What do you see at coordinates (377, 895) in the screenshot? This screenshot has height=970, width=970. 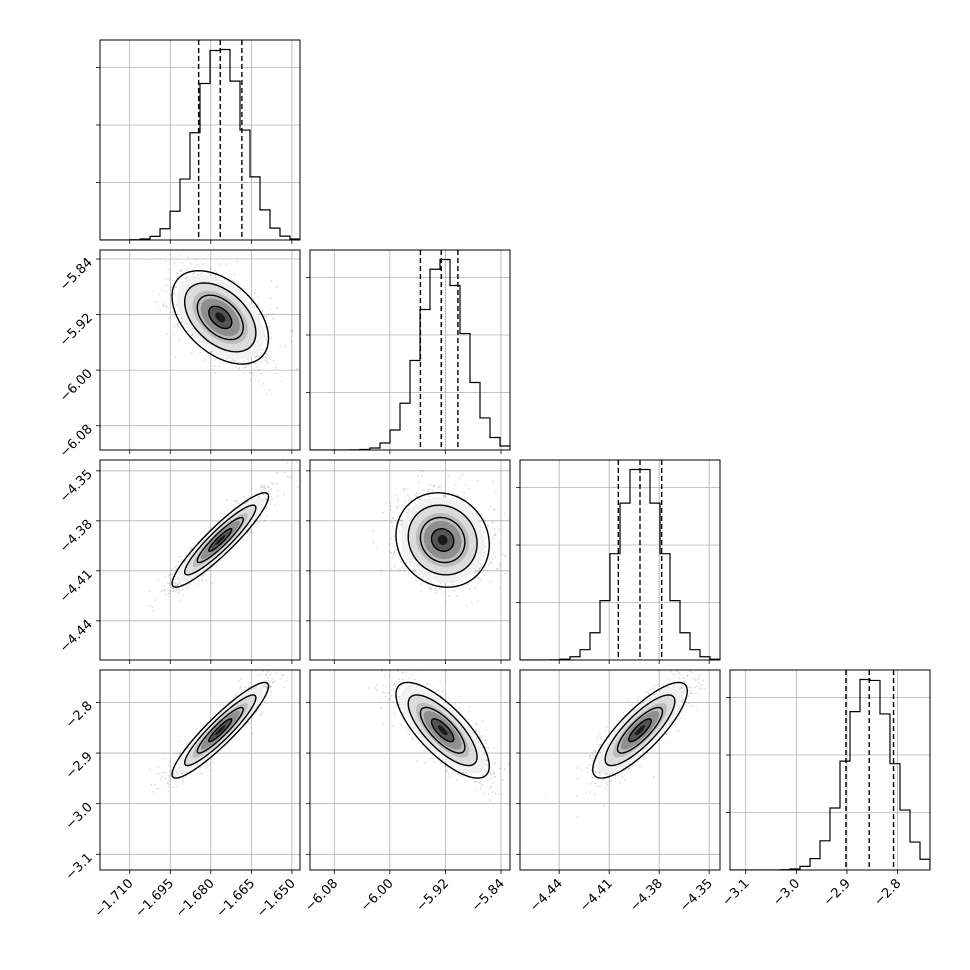 I see `x-tick-label: −6.00` at bounding box center [377, 895].